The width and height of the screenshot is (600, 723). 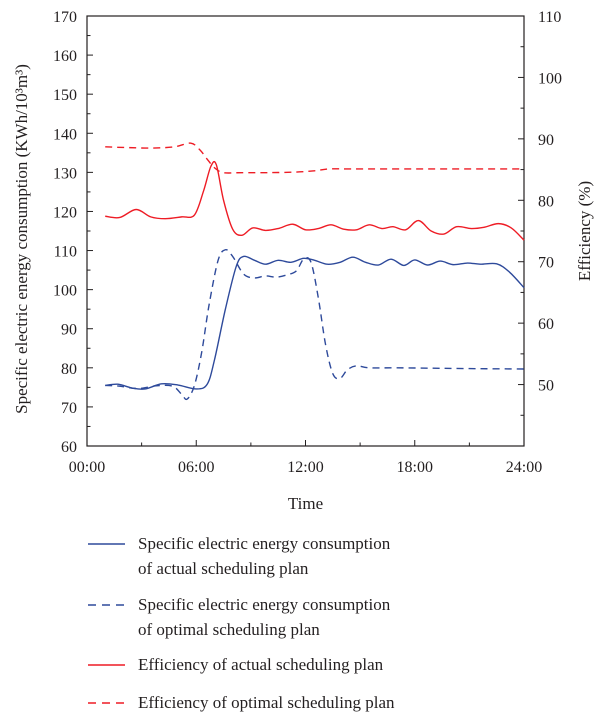 I want to click on legend-label-1: Specific electric energy consumption, so click(x=264, y=543).